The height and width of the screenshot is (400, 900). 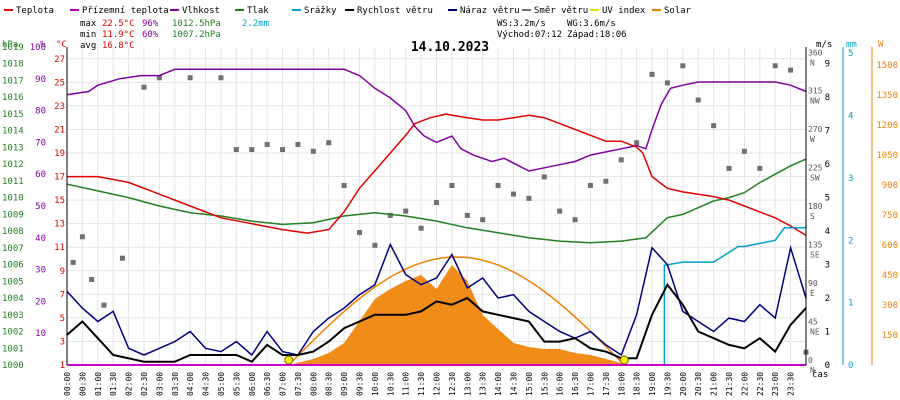 I want to click on tick-label-time: 19:00, so click(x=652, y=384).